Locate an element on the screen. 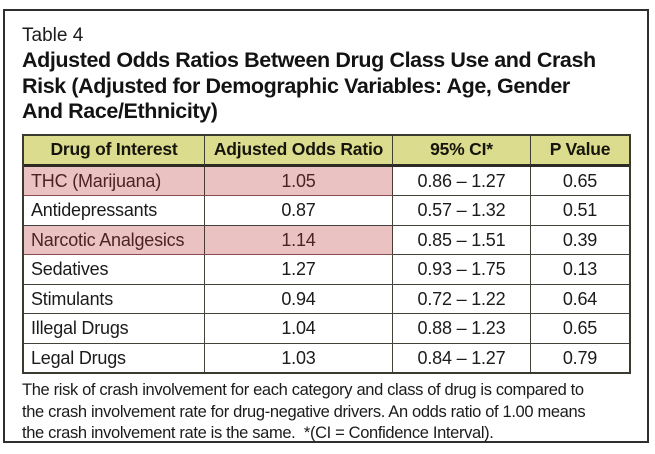  cell-ci: 0.85 – 1.51 is located at coordinates (462, 240).